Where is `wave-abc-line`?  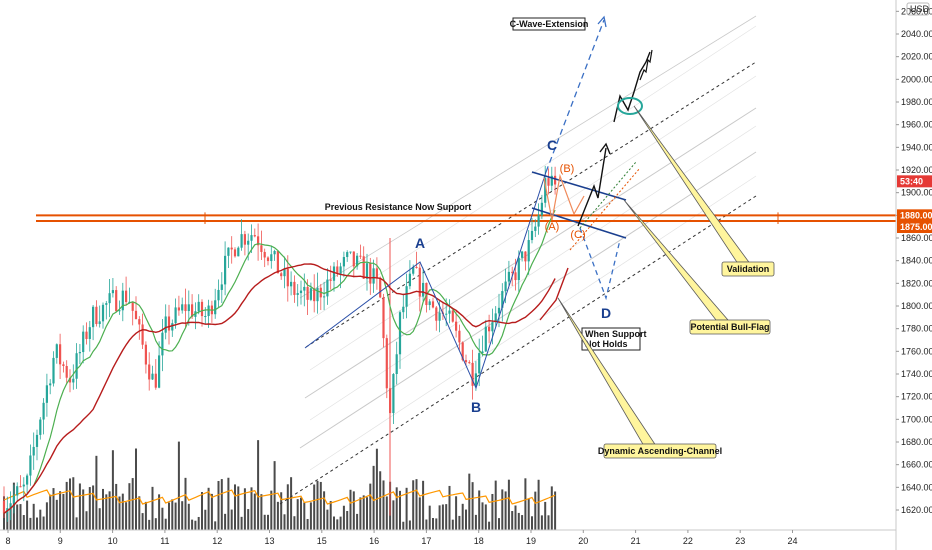 wave-abc-line is located at coordinates (425, 280).